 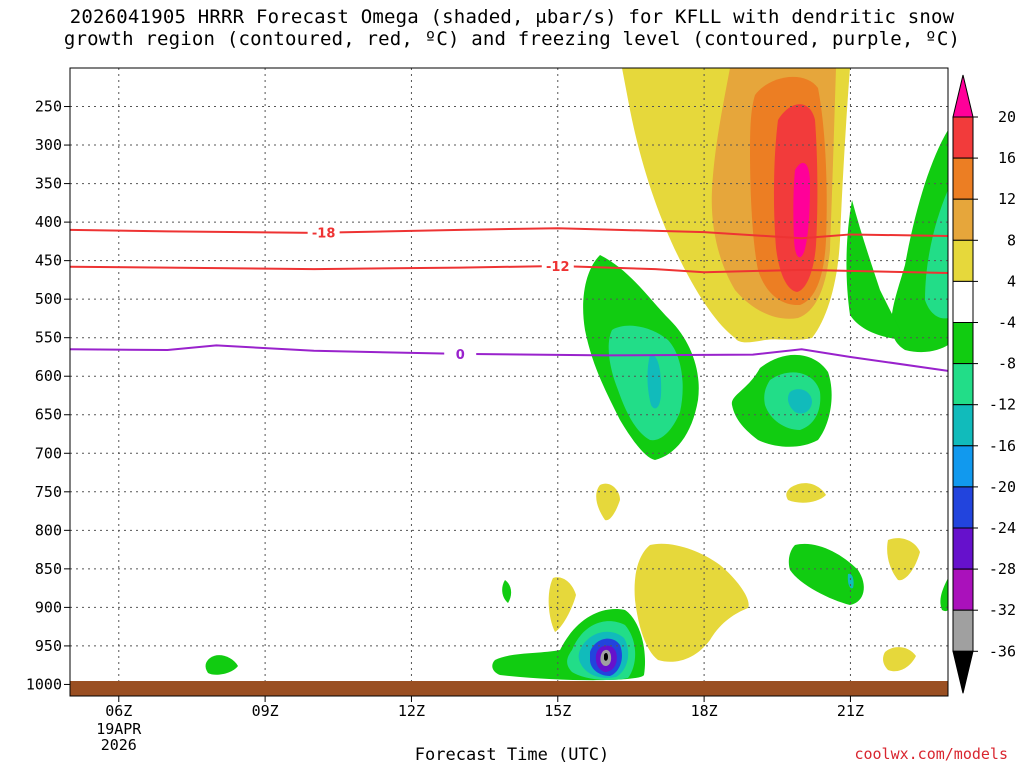 I want to click on colorbar-bottom-arrow, so click(x=963, y=672).